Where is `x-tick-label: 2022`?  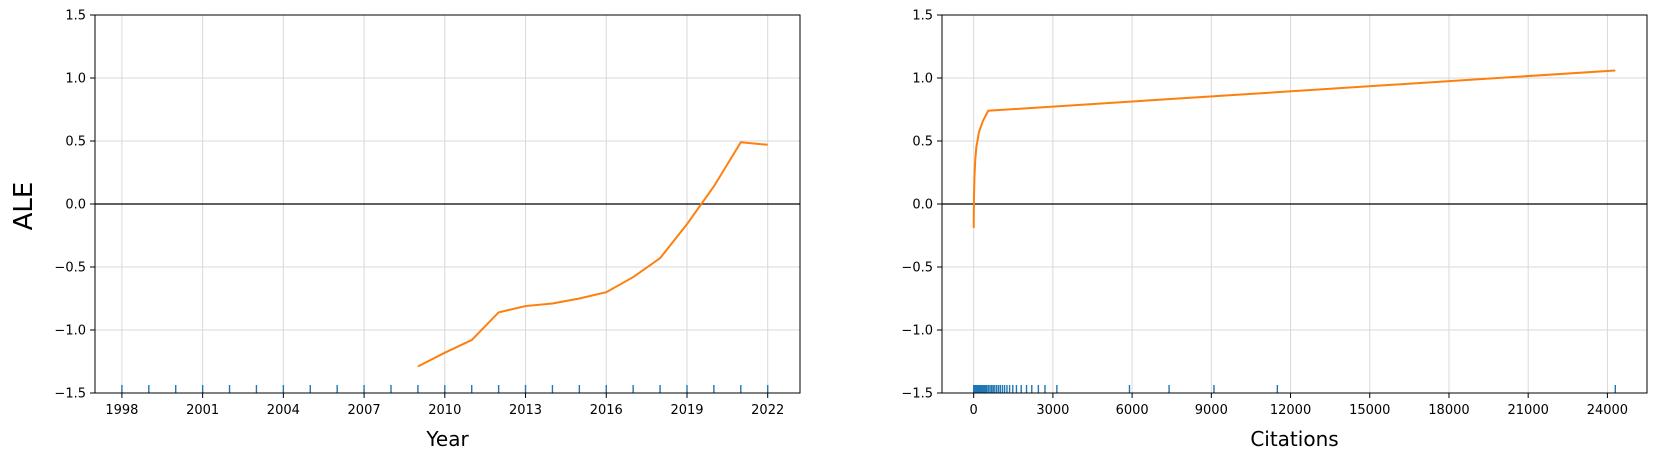
x-tick-label: 2022 is located at coordinates (767, 410).